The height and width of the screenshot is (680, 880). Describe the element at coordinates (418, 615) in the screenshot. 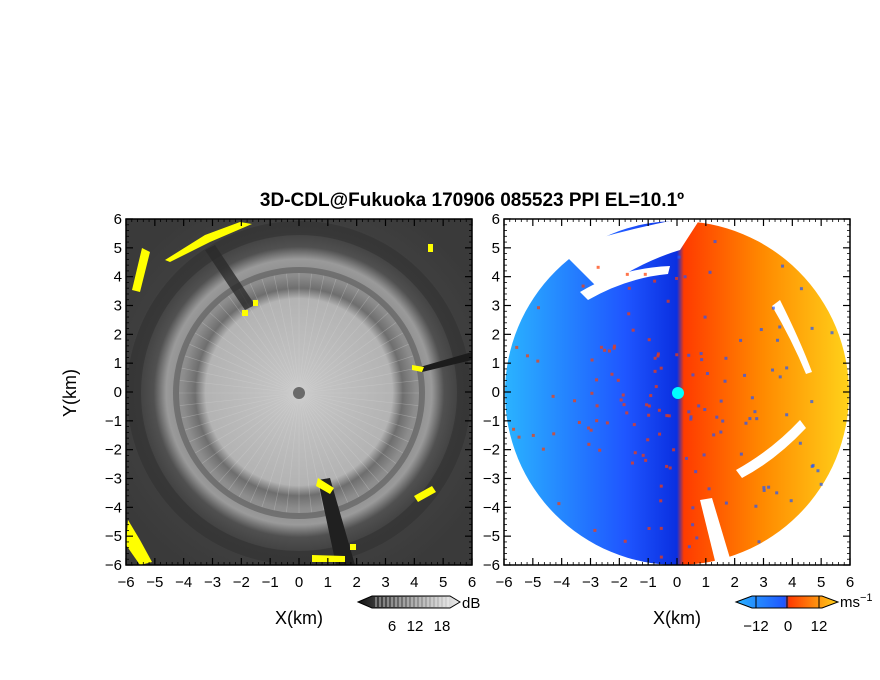

I see `reflectivity-colorbar: dB 6 12 18` at that location.